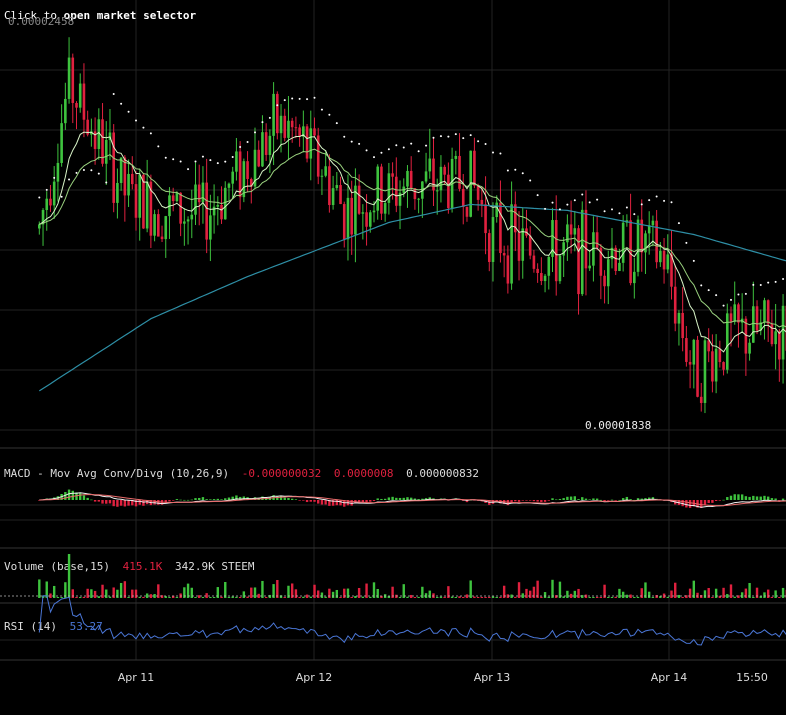 The height and width of the screenshot is (715, 786). I want to click on macd-value-2: 0.0000008, so click(364, 473).